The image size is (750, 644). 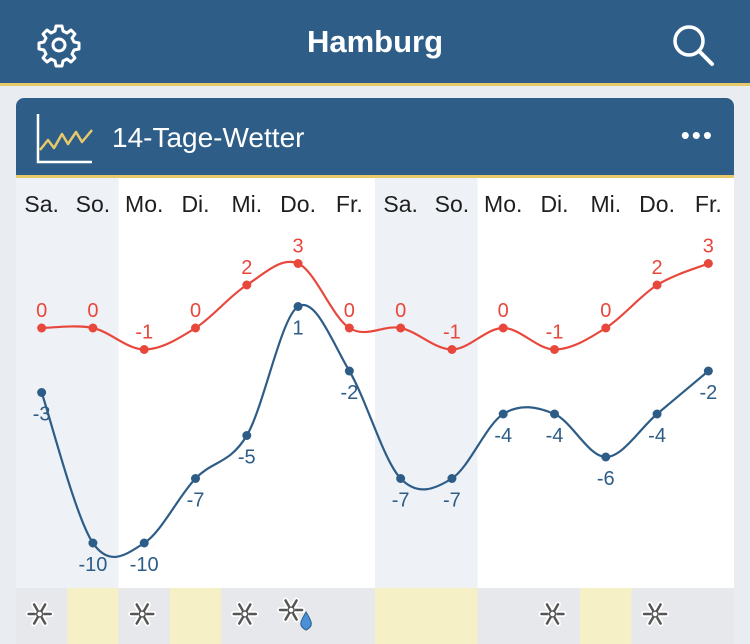 What do you see at coordinates (42, 415) in the screenshot?
I see `min-temp-label: -3` at bounding box center [42, 415].